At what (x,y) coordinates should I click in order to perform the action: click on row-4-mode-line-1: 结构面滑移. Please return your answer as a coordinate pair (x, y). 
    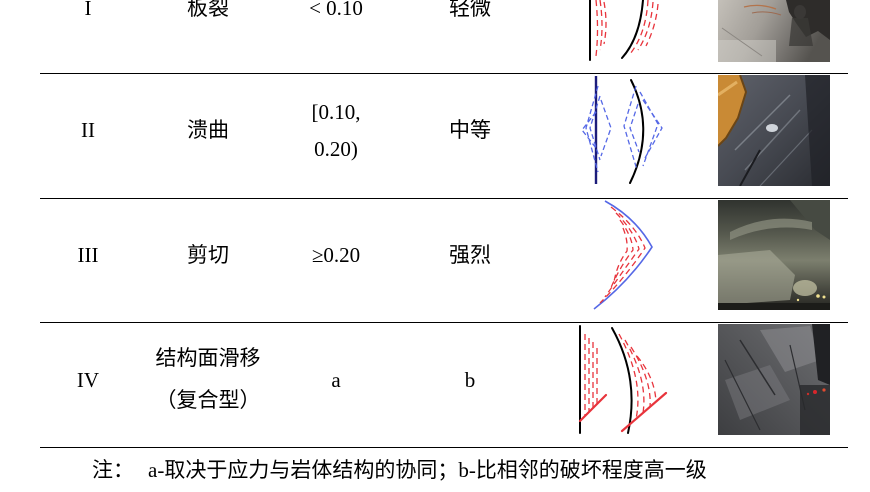
    Looking at the image, I should click on (208, 358).